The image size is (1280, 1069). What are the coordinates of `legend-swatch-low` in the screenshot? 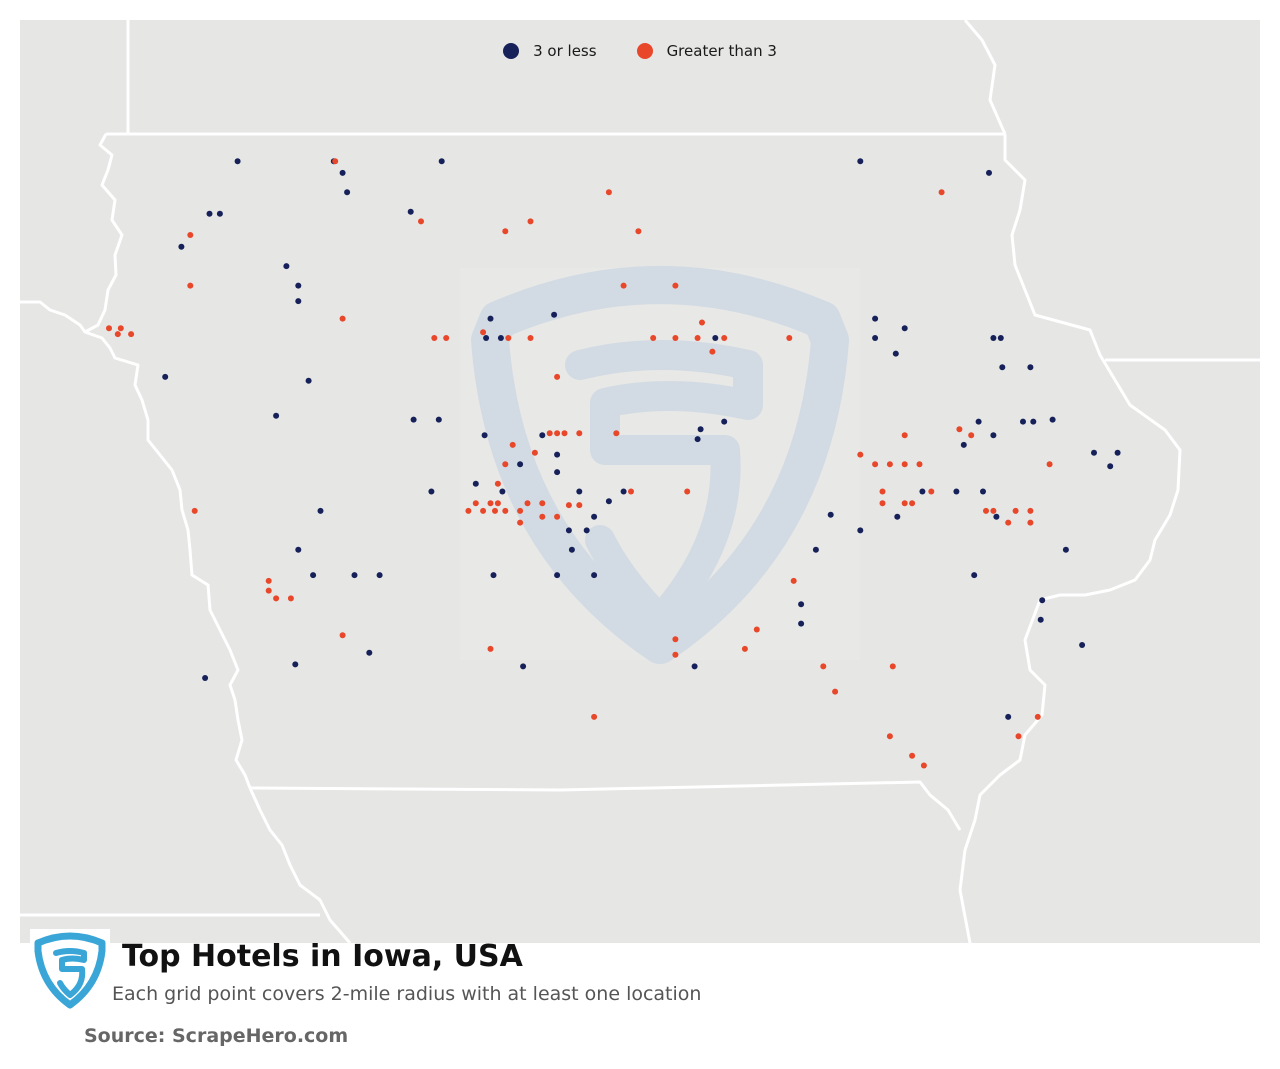 It's located at (511, 51).